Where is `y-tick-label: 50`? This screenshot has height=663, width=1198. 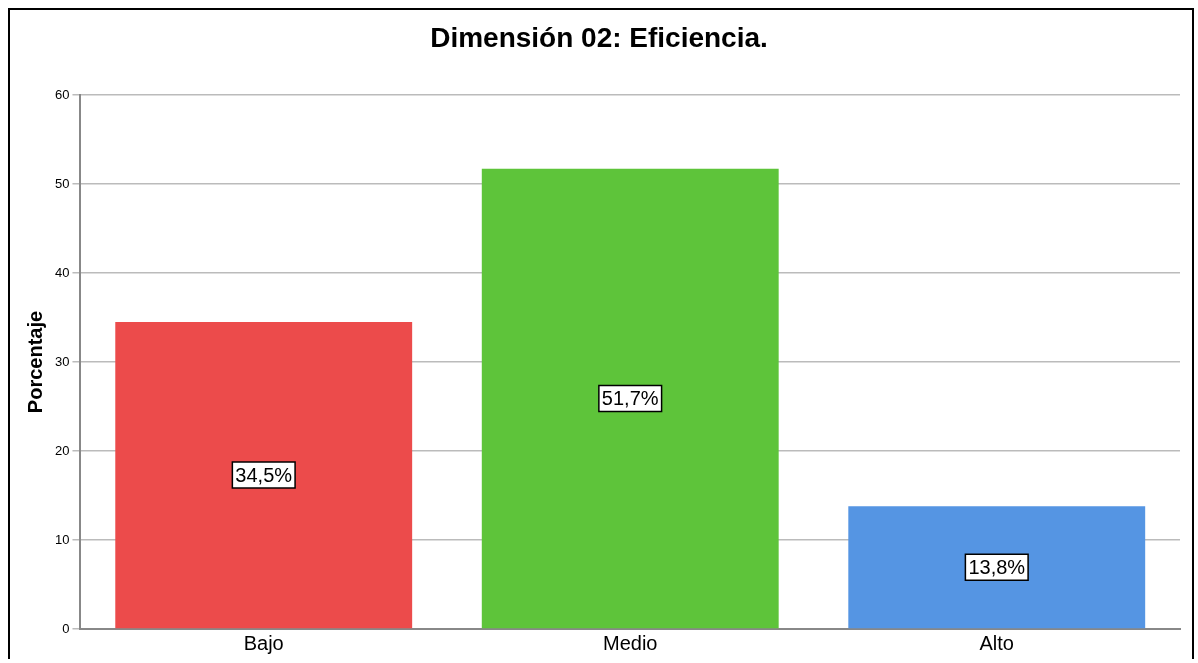
y-tick-label: 50 is located at coordinates (62, 183).